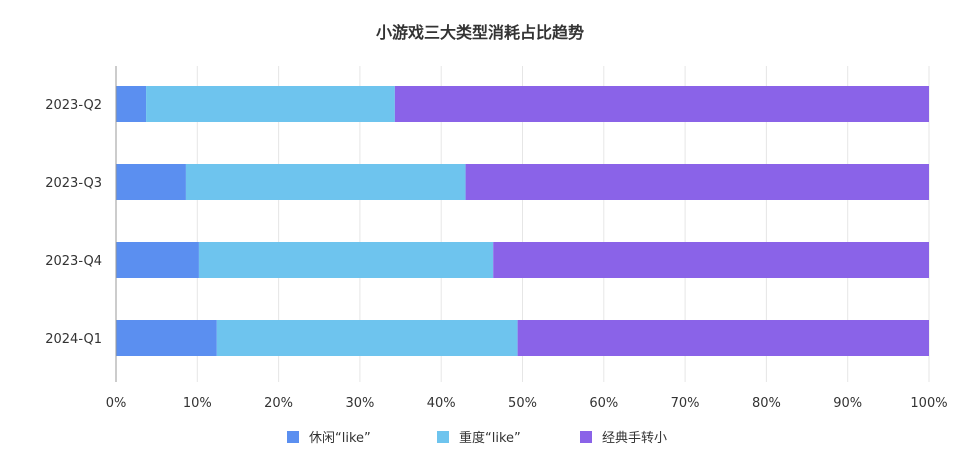 The width and height of the screenshot is (960, 453). What do you see at coordinates (73, 183) in the screenshot?
I see `y-tick-label: 2023-Q3` at bounding box center [73, 183].